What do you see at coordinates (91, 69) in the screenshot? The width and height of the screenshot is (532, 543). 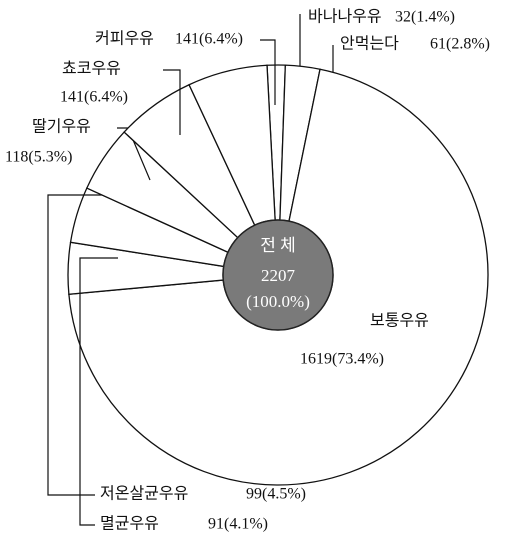 I see `slice-name: 쵸코우유` at bounding box center [91, 69].